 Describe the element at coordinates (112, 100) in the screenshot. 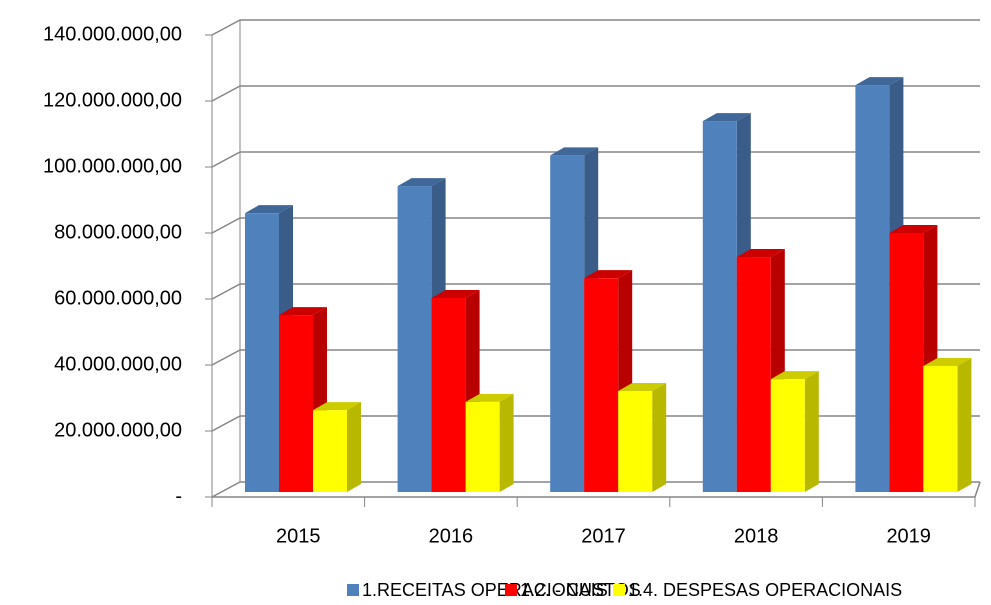

I see `y-tick-label: 120.000.000,00` at that location.